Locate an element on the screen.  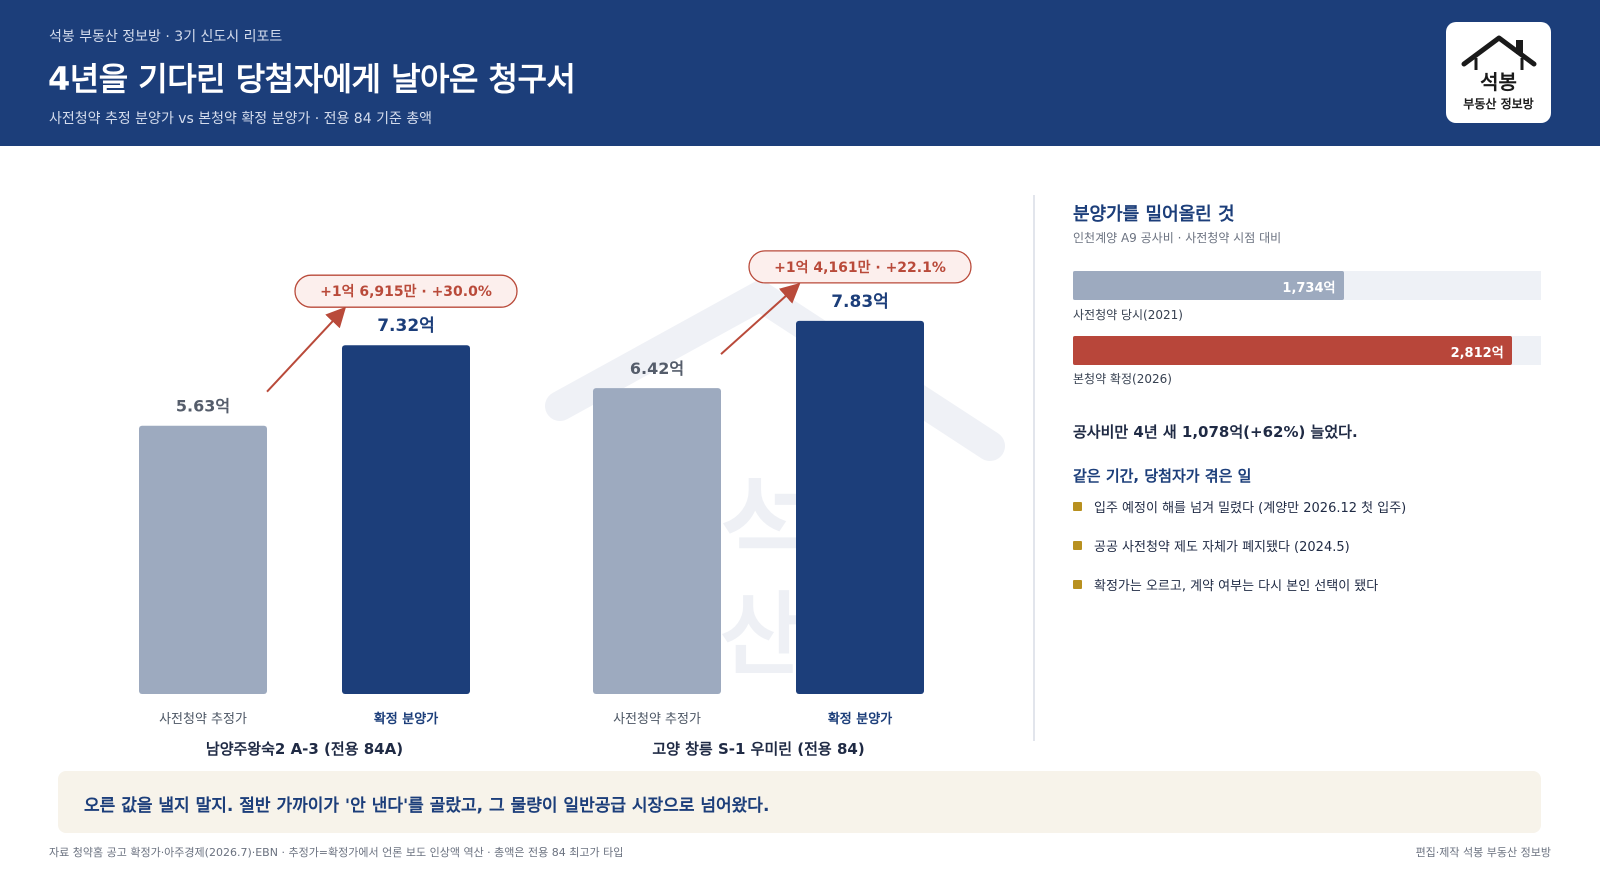
construction-cost-bar-2026: 2,812억 is located at coordinates (1307, 350).